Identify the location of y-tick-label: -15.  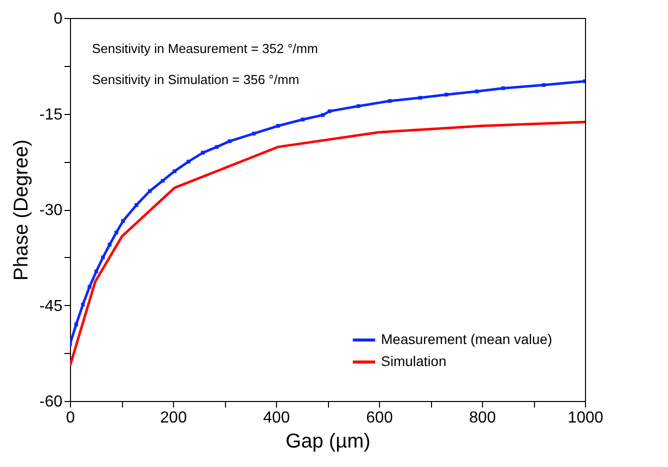
(51, 115).